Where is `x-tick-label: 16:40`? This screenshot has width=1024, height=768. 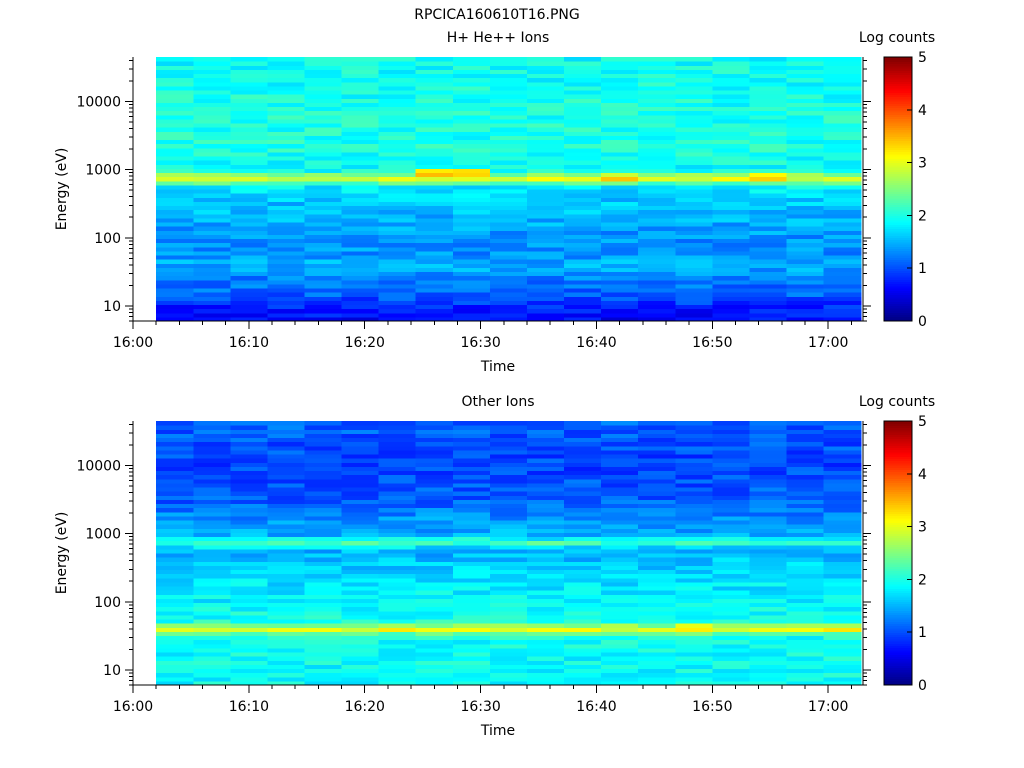 x-tick-label: 16:40 is located at coordinates (596, 707).